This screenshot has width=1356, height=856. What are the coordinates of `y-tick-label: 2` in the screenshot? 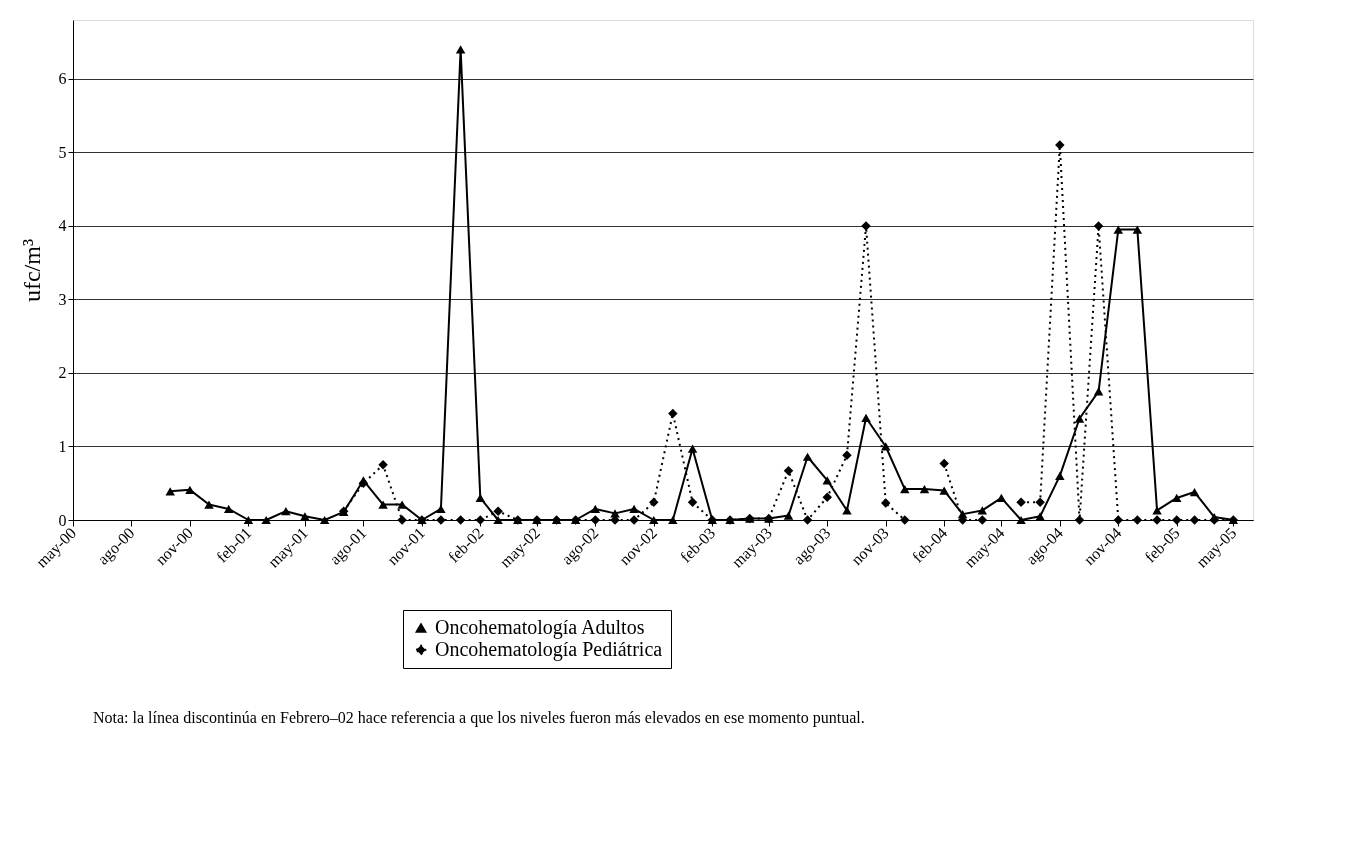 It's located at (62, 373).